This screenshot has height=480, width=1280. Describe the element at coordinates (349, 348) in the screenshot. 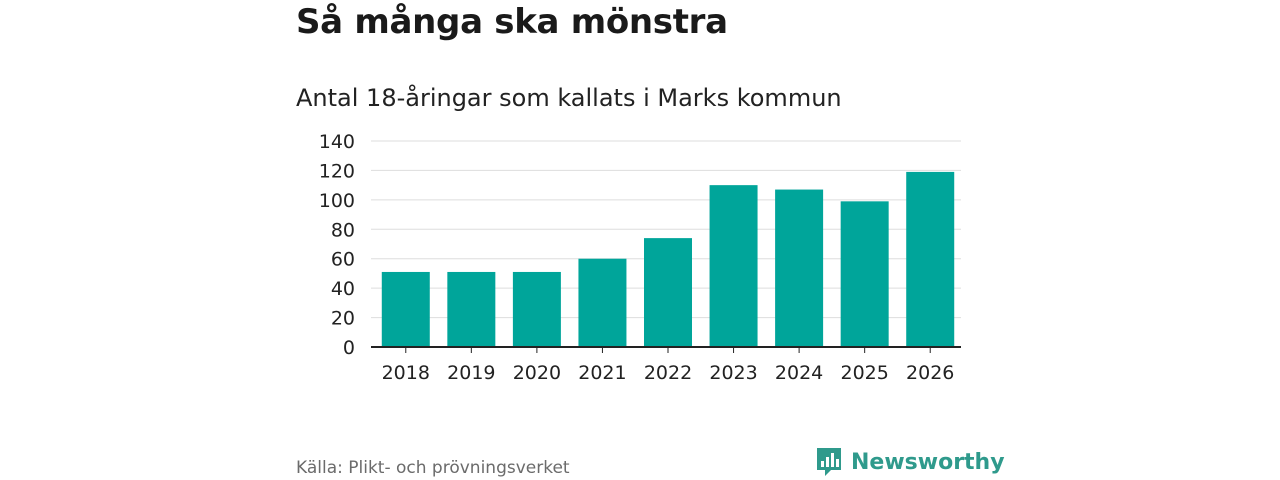

I see `y-tick-label: 0` at that location.